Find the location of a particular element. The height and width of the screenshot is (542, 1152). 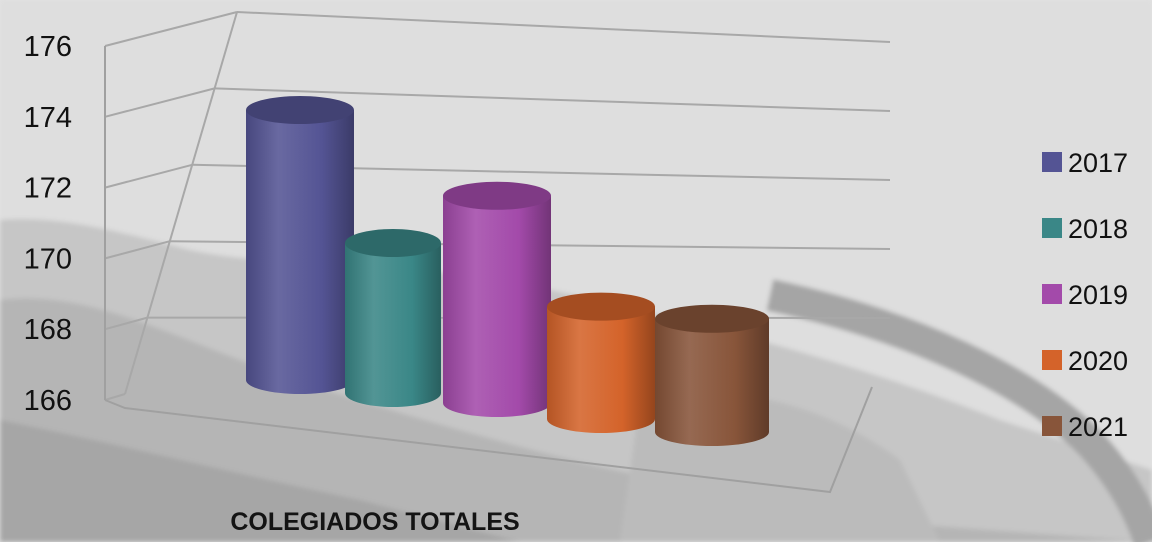

legend: 2017 2018 2019 2020 2021 is located at coordinates (1085, 295).